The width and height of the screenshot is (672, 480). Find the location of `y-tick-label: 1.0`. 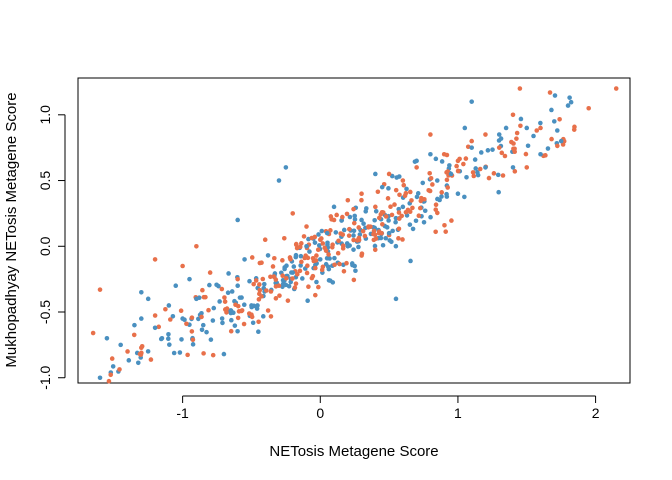

y-tick-label: 1.0 is located at coordinates (45, 115).